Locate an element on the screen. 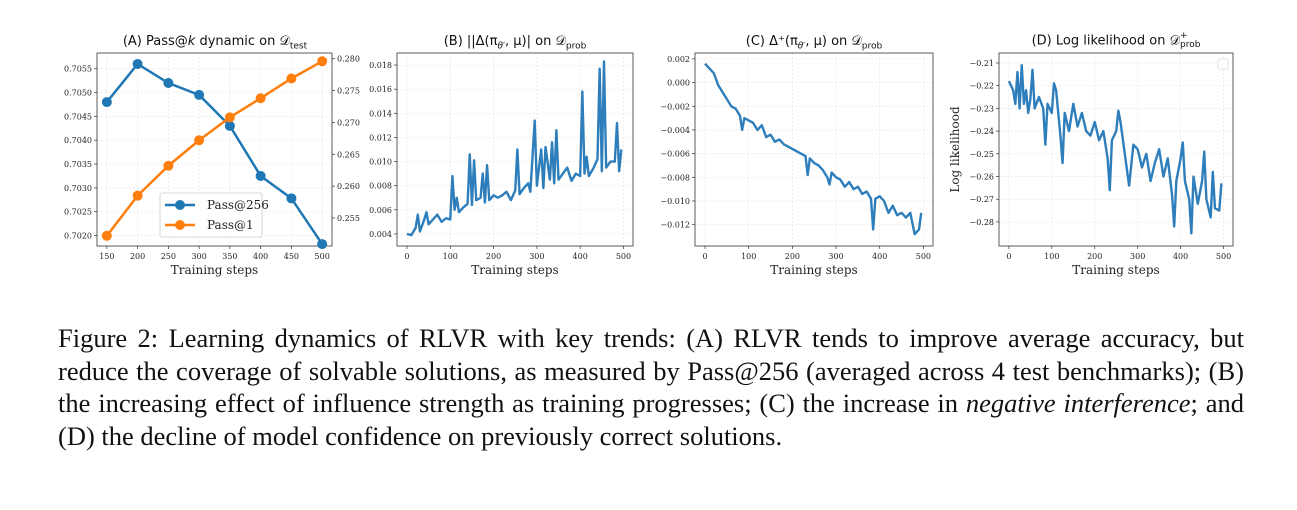  y-tick-label: 0.7045 is located at coordinates (78, 116).